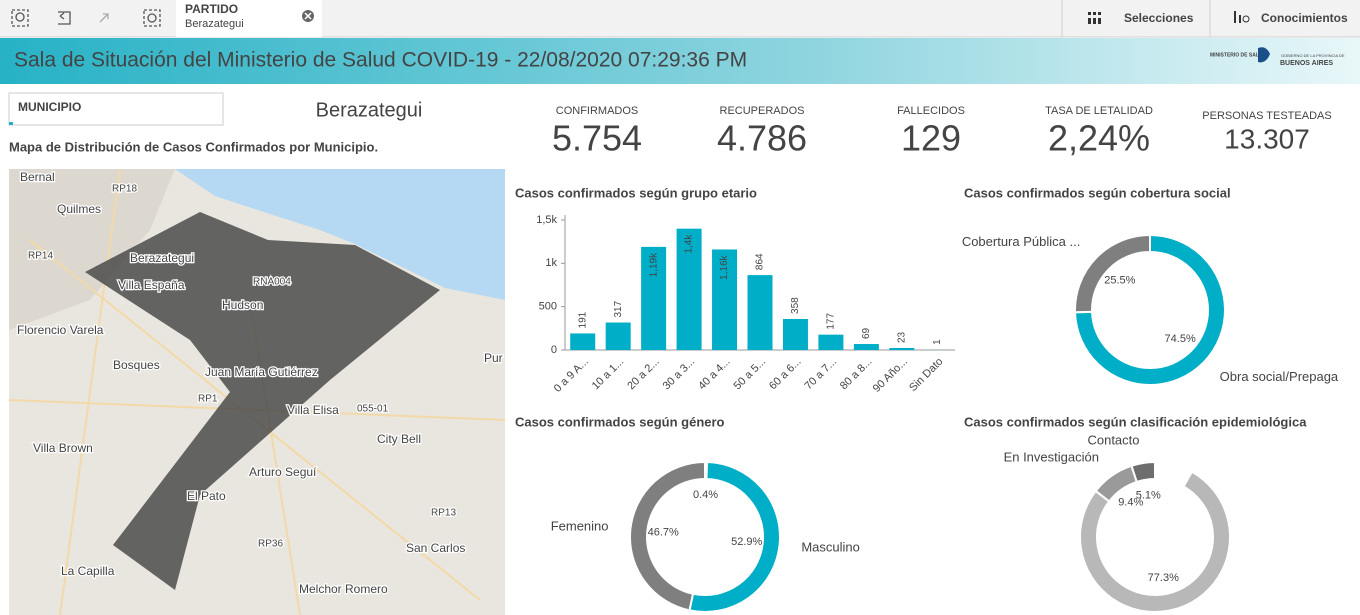 This screenshot has height=615, width=1360. I want to click on map-label: RP14, so click(40, 256).